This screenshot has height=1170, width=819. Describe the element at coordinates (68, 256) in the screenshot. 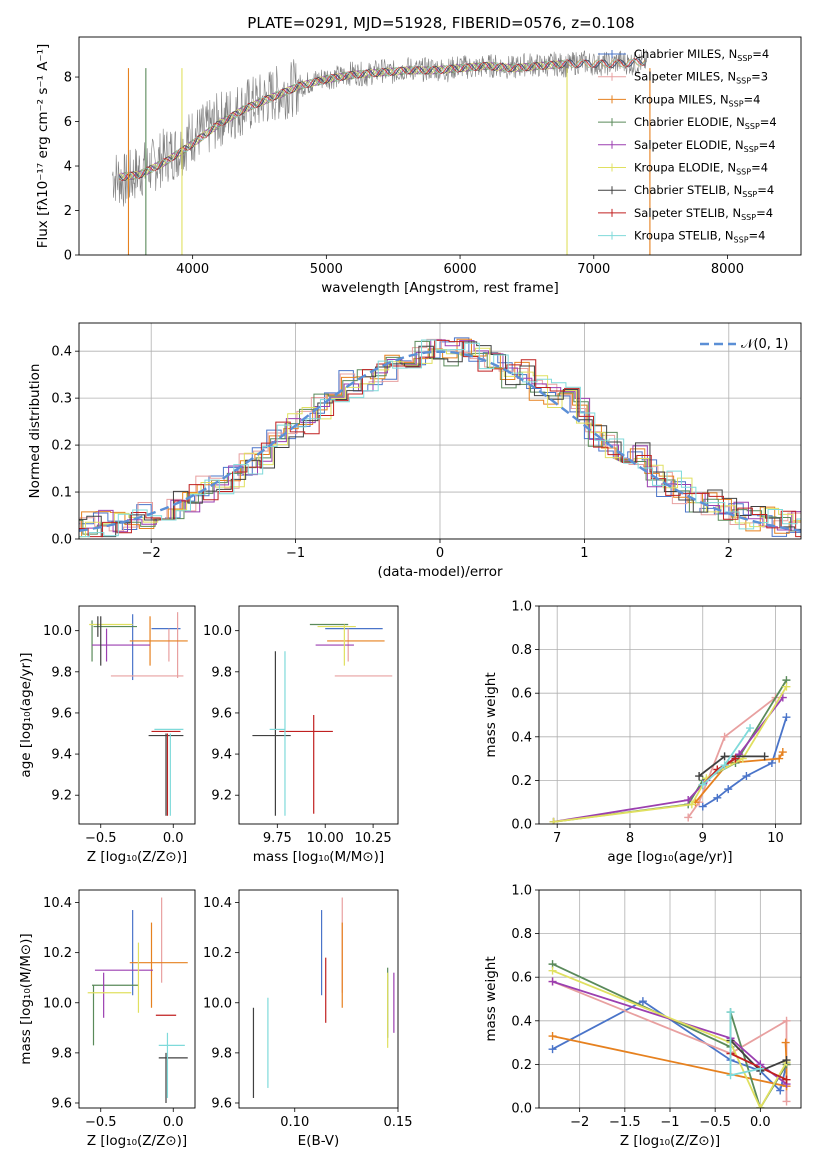

I see `y-tick-label: 0` at that location.